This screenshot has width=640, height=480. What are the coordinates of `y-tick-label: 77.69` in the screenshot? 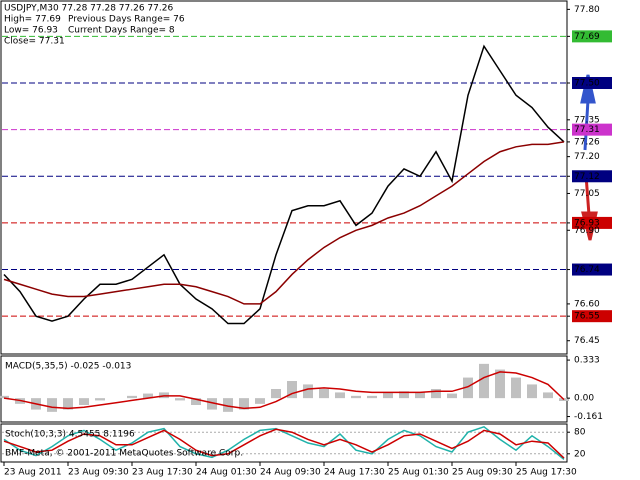 It's located at (587, 37).